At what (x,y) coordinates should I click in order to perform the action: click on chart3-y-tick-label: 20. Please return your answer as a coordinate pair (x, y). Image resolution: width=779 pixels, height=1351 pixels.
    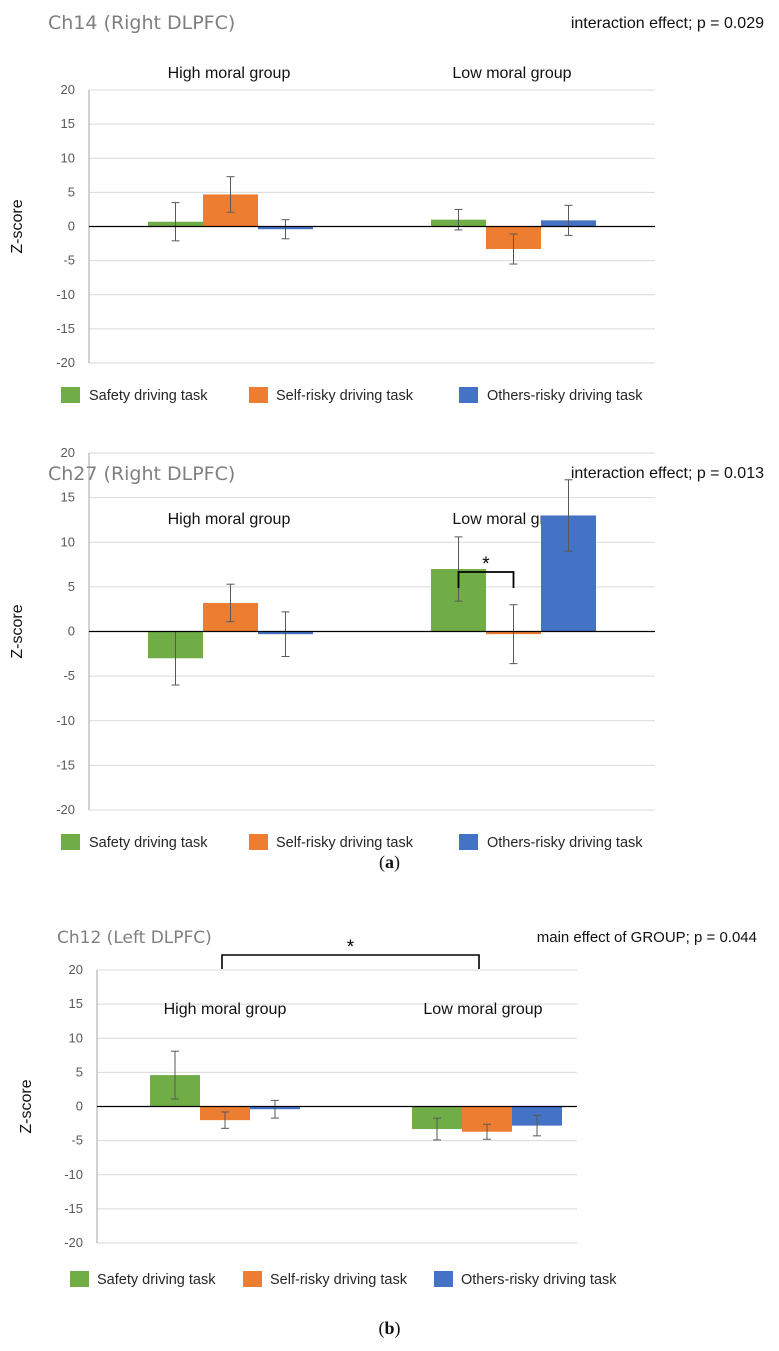
    Looking at the image, I should click on (76, 969).